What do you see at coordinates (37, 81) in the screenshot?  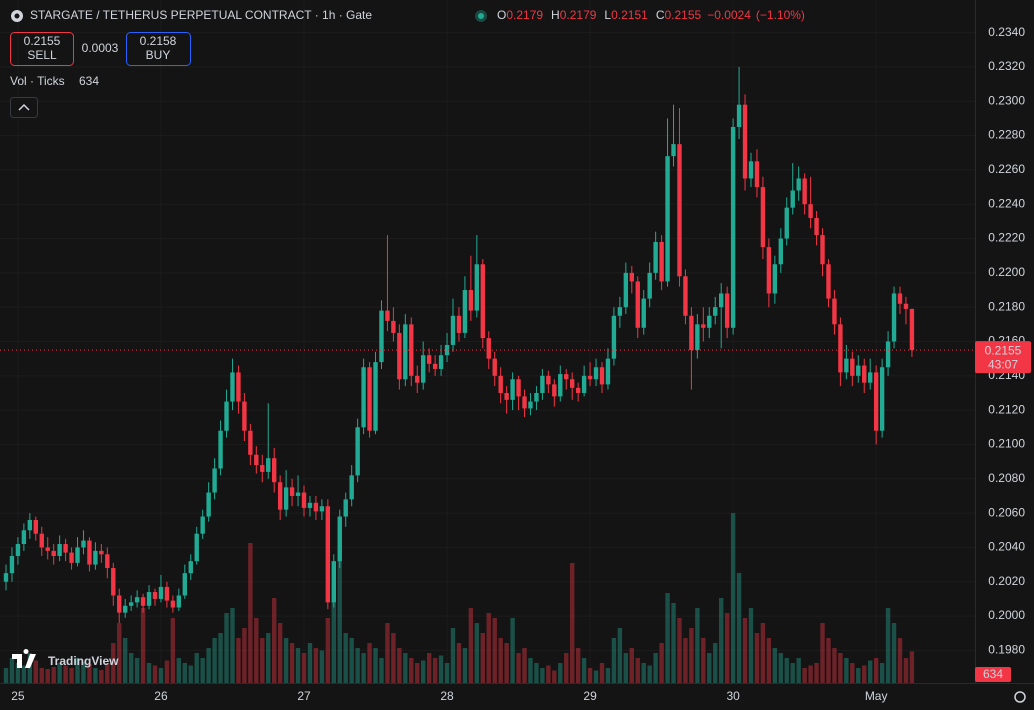 I see `volume-title: Vol · Ticks` at bounding box center [37, 81].